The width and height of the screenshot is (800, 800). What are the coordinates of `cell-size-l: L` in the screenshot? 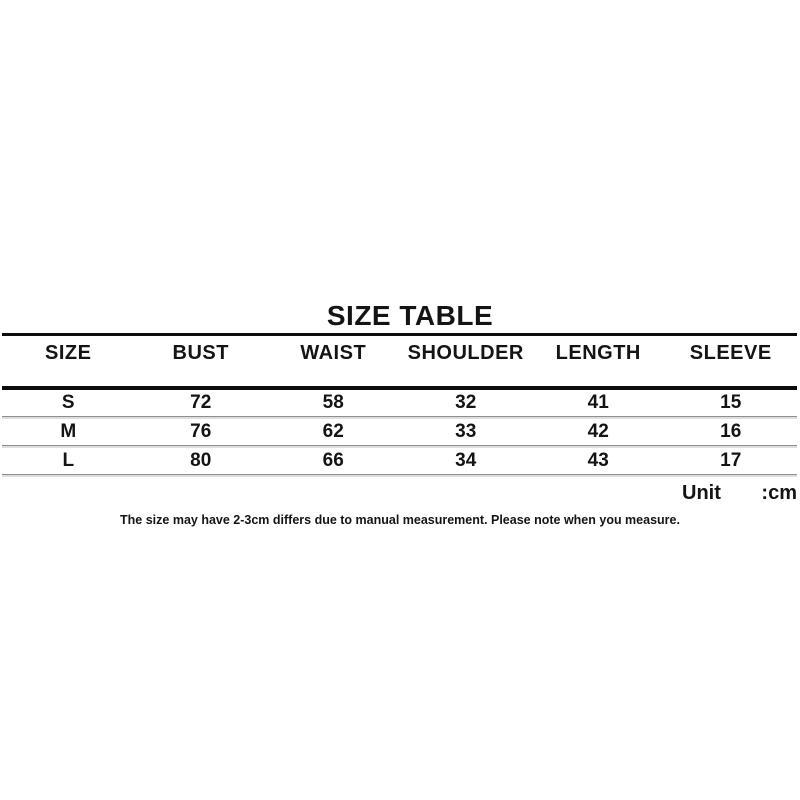 It's located at (68, 460).